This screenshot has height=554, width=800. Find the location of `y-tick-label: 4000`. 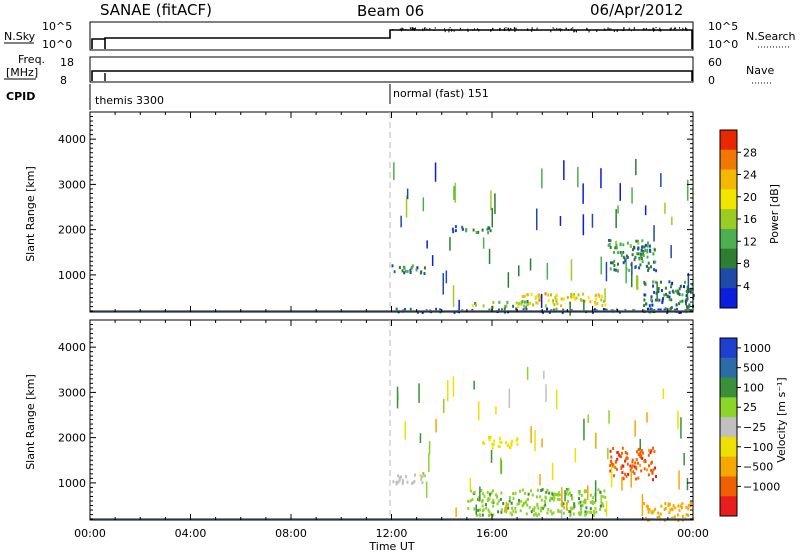

y-tick-label: 4000 is located at coordinates (72, 347).